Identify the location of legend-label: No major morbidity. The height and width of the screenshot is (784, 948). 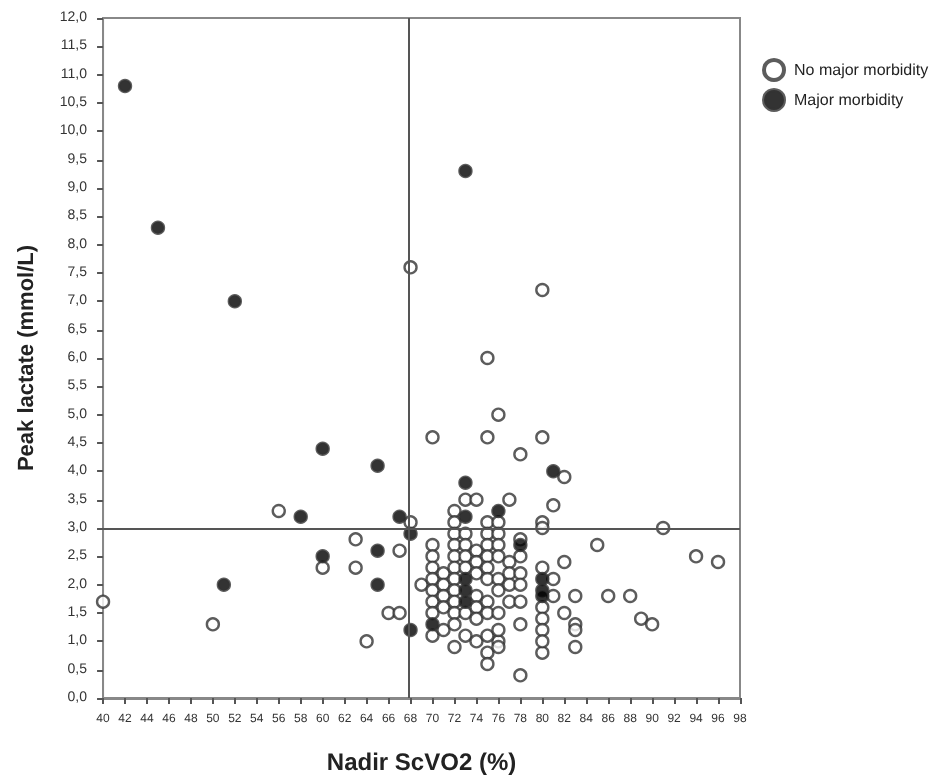
(861, 70).